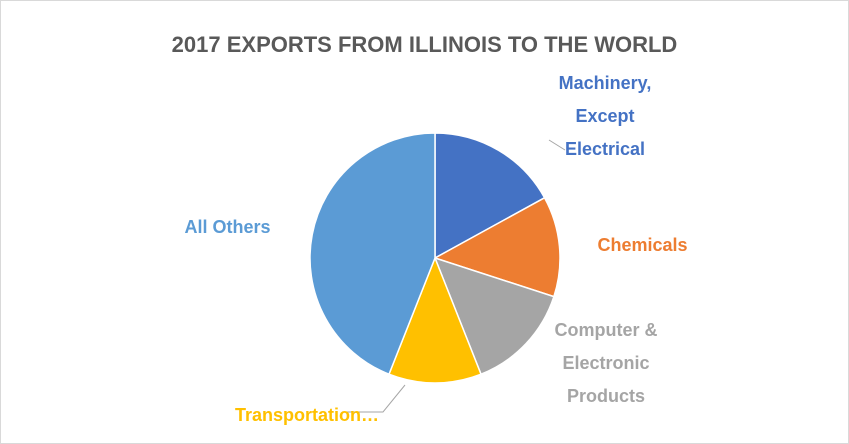 The image size is (849, 444). What do you see at coordinates (642, 245) in the screenshot?
I see `slice-label: Chemicals` at bounding box center [642, 245].